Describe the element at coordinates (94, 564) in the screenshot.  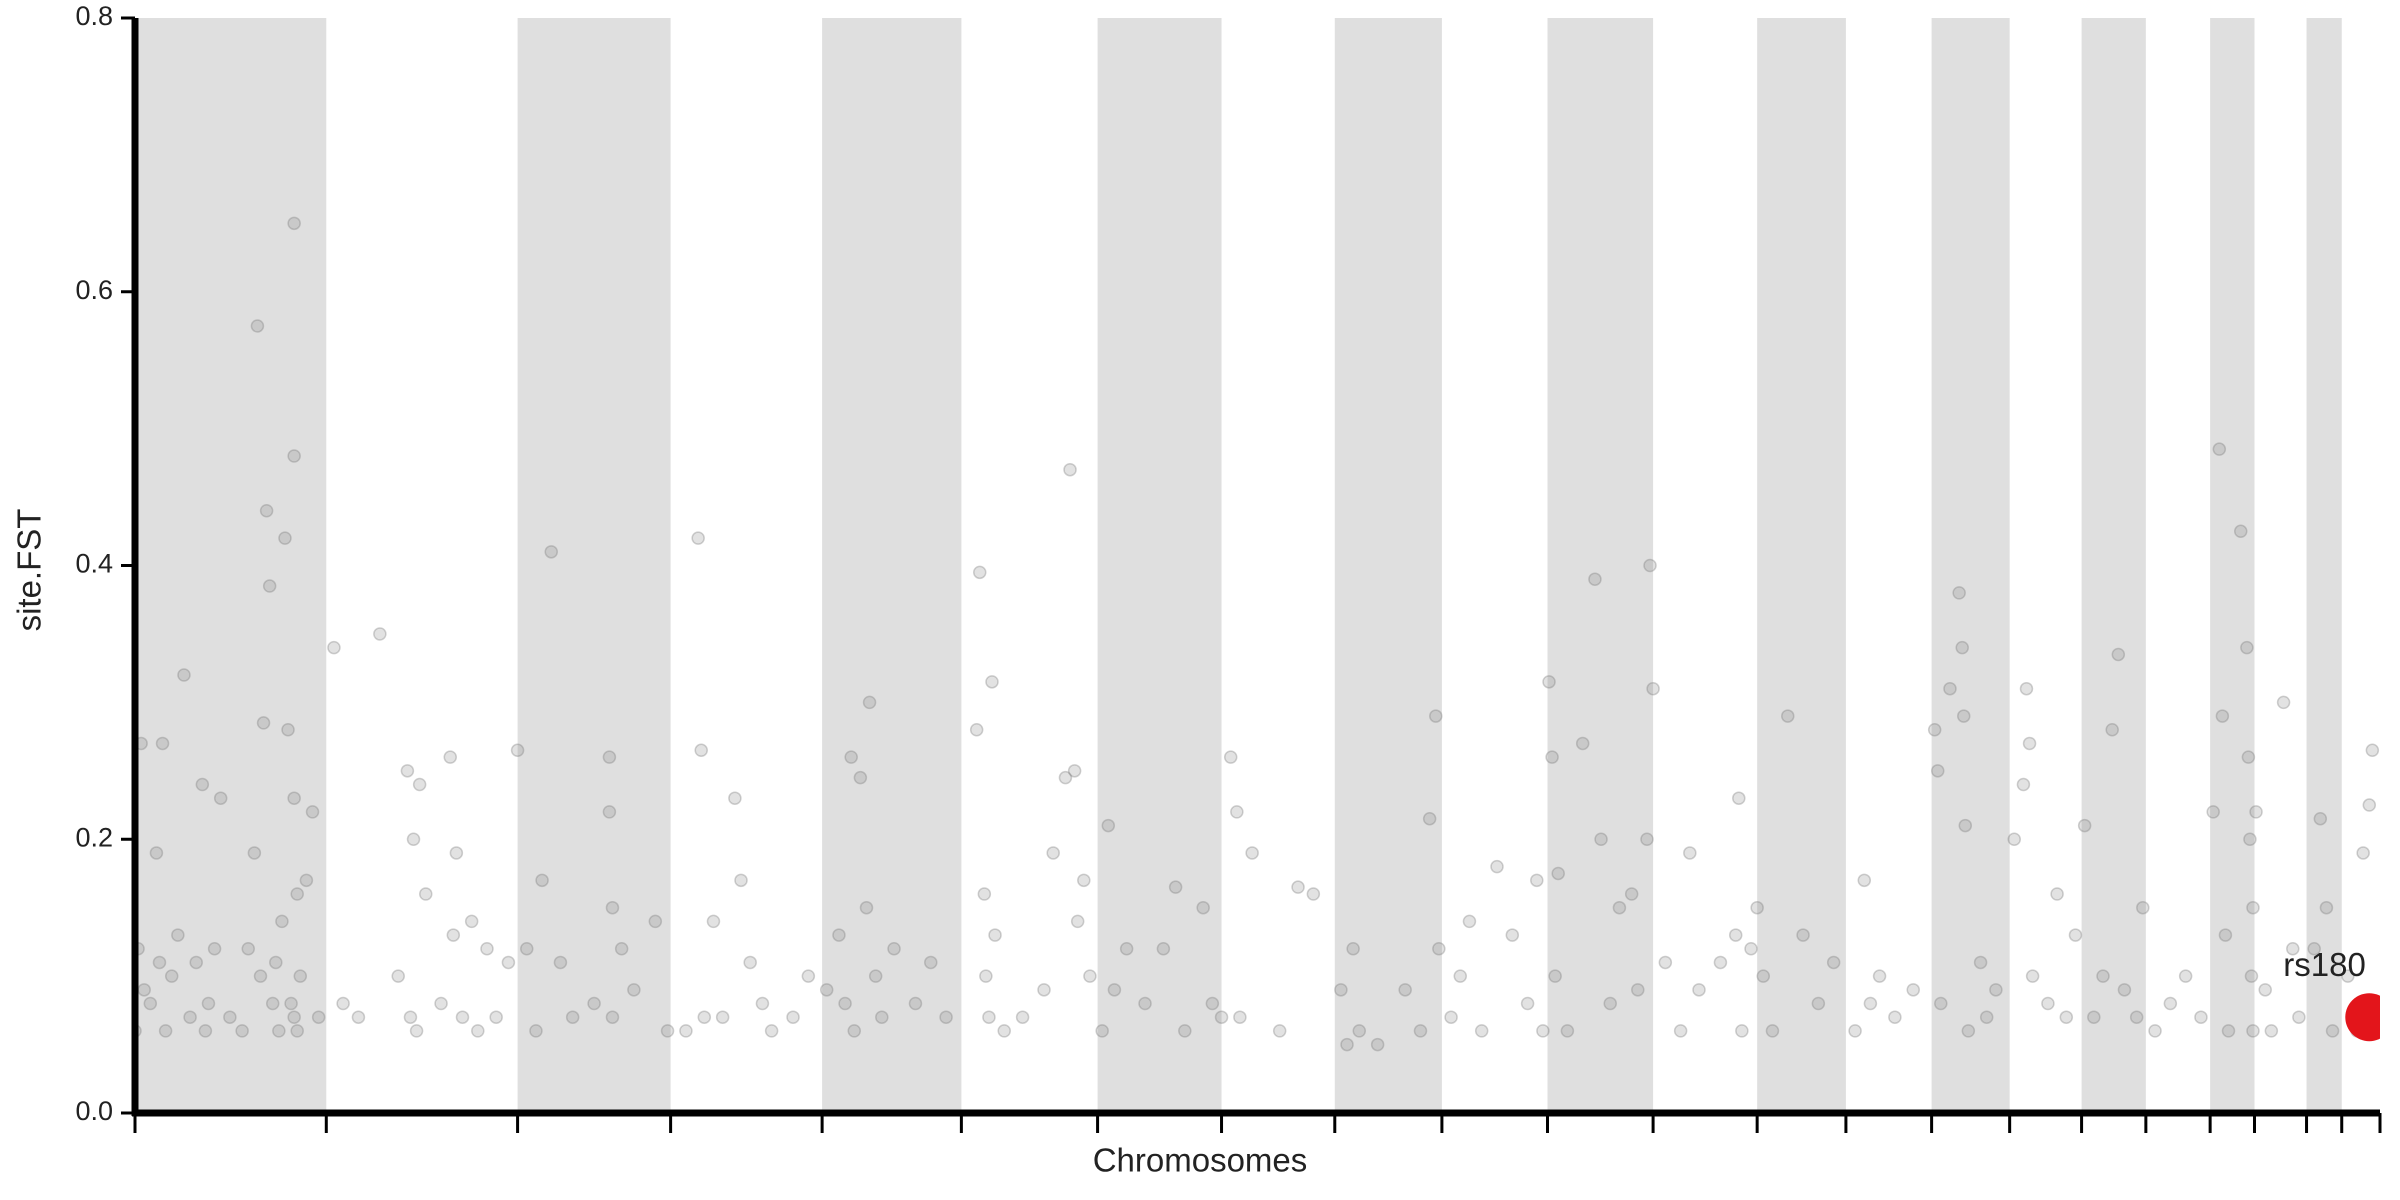
I see `y-tick-label: 0.4` at that location.